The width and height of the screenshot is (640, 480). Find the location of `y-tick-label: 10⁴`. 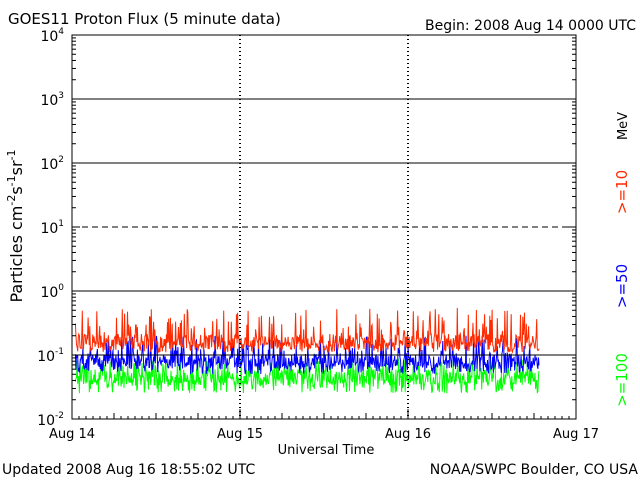

y-tick-label: 10⁴ is located at coordinates (52, 36).